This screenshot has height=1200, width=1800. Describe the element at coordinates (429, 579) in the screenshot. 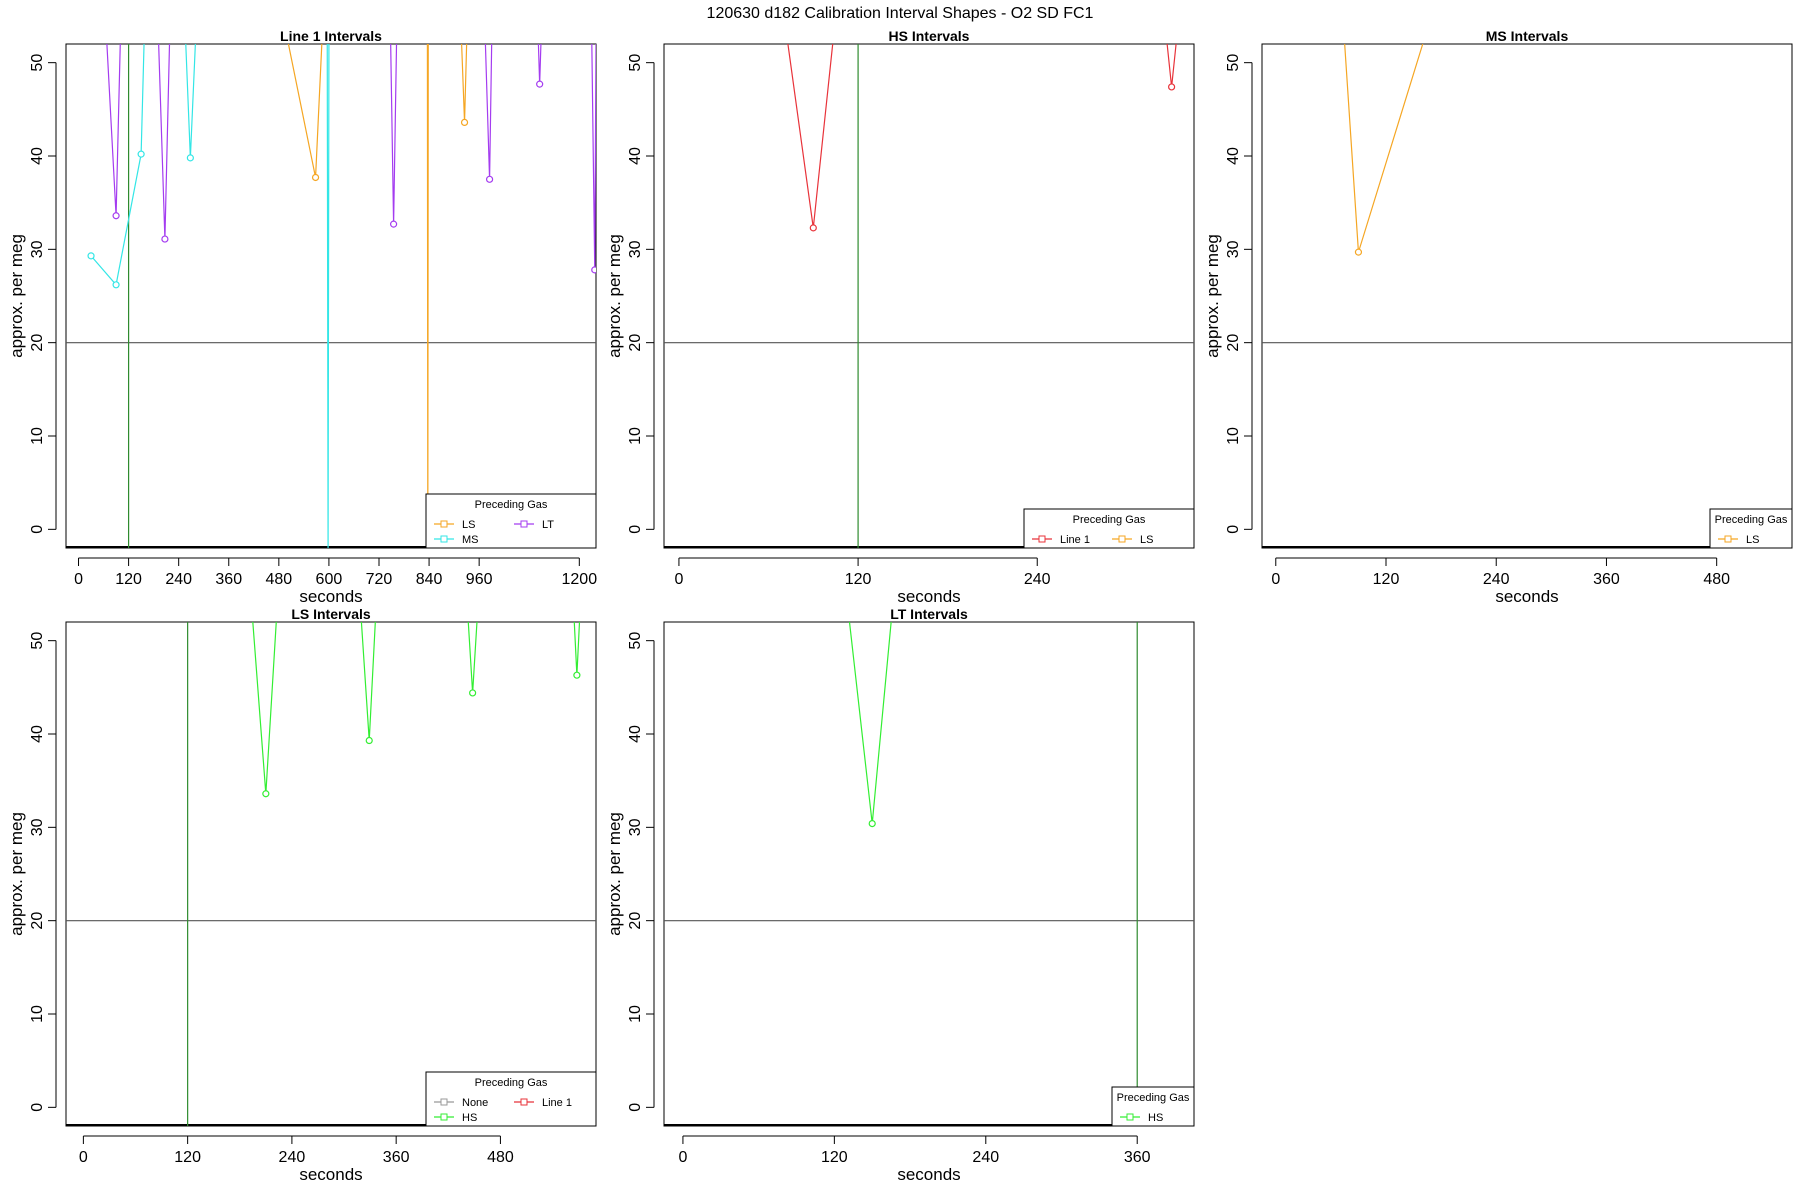

I see `x-tick-label: 840` at that location.